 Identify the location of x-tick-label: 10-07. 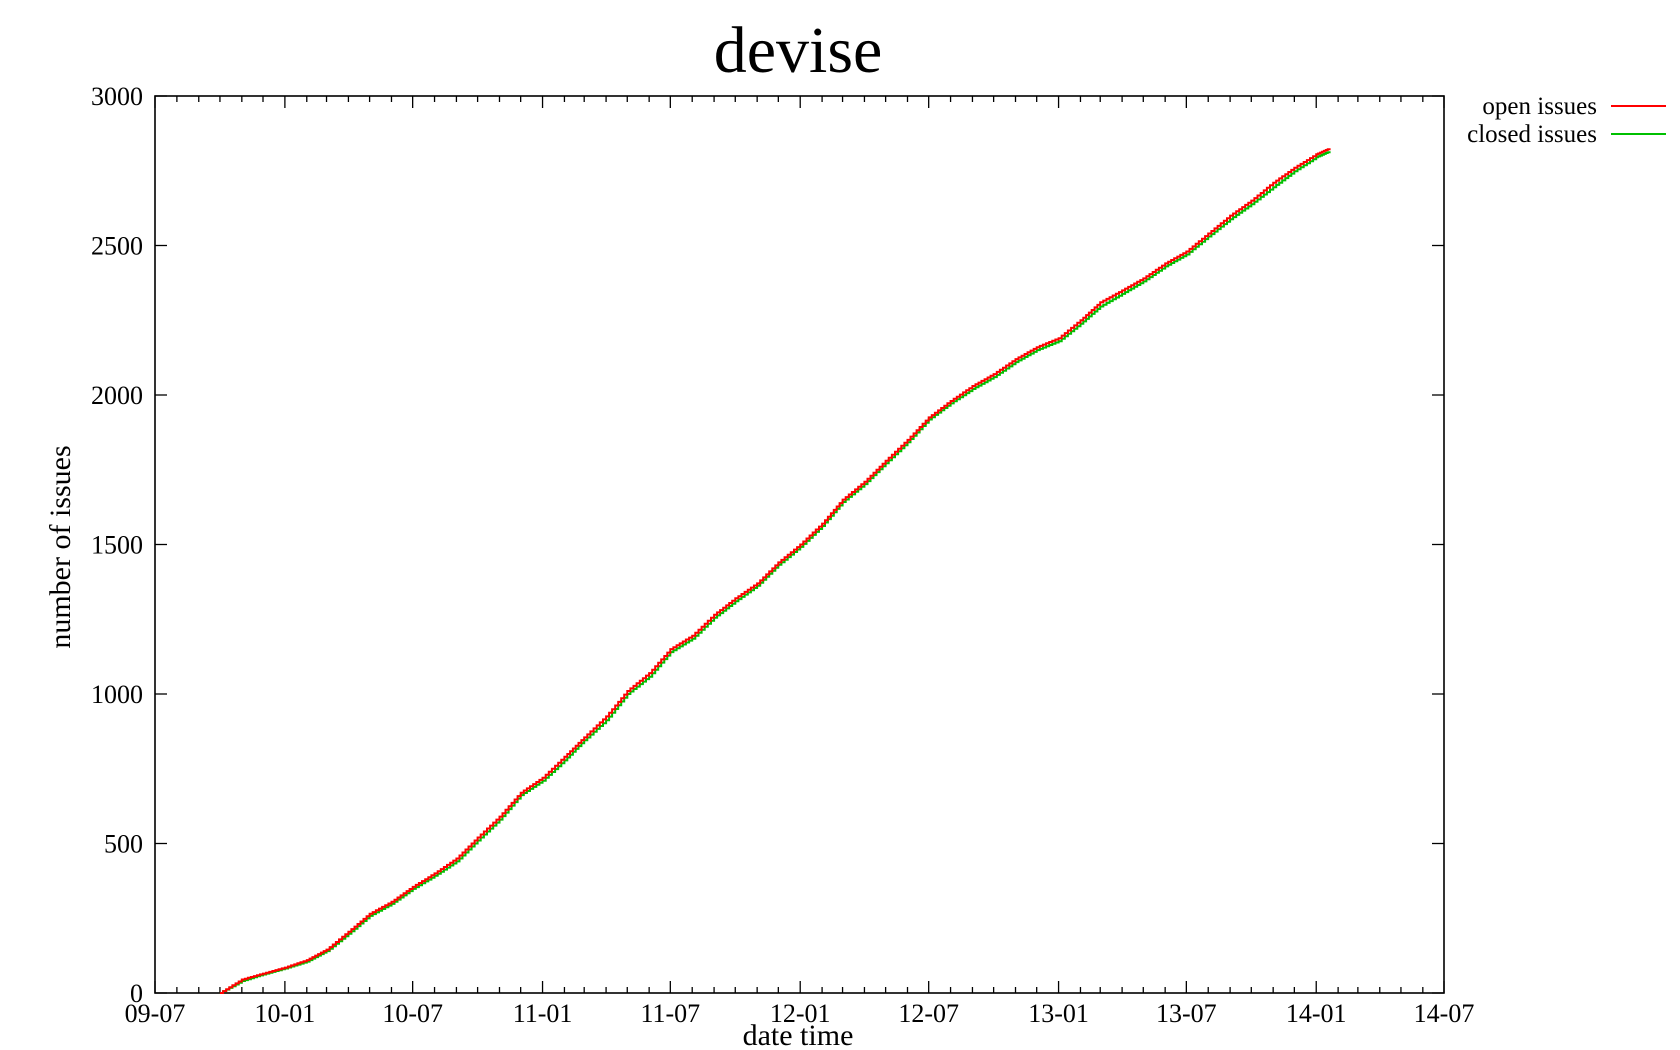
(412, 1013).